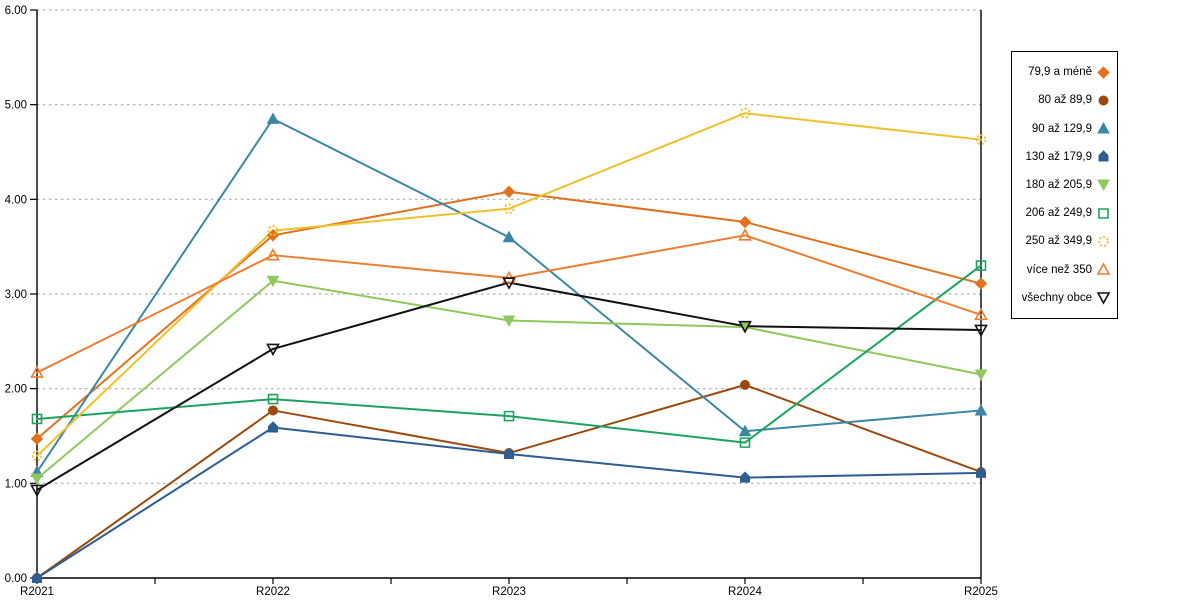  I want to click on legend-item-label: více než 350, so click(1059, 269).